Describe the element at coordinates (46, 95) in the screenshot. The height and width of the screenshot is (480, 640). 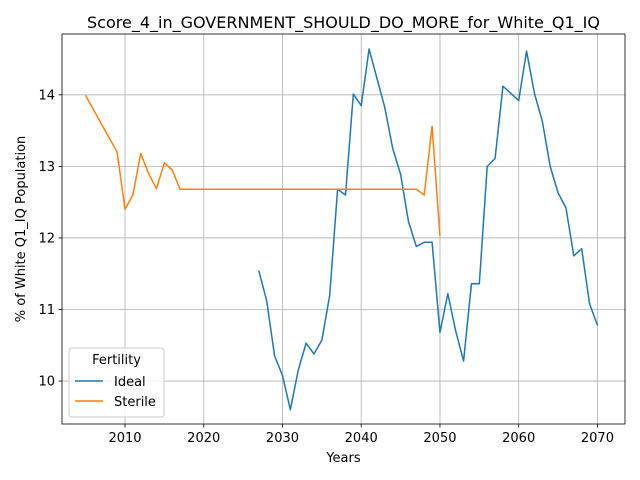
I see `y-tick-label: 14` at that location.